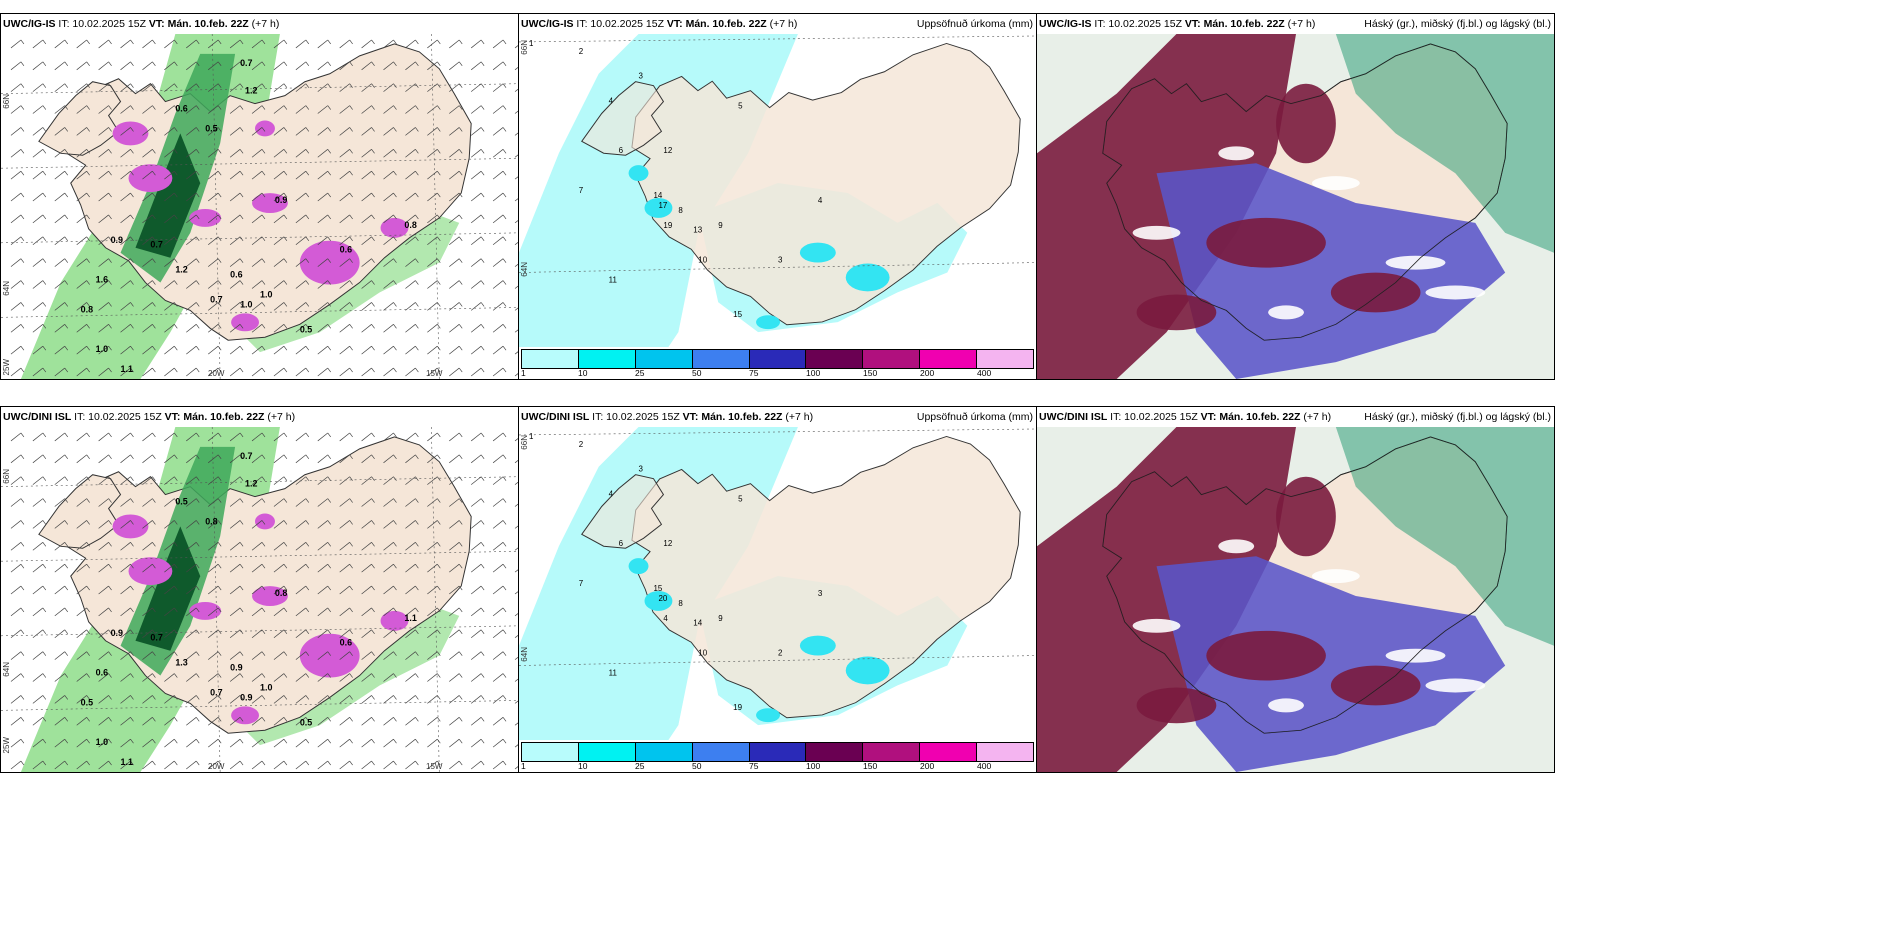  I want to click on lat-label-64n: 64N, so click(6, 288).